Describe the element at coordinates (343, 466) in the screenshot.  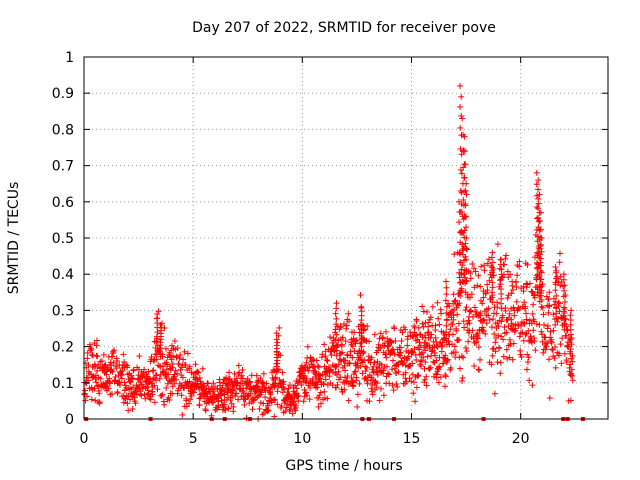
I see `x-axis-label: GPS time / hours` at that location.